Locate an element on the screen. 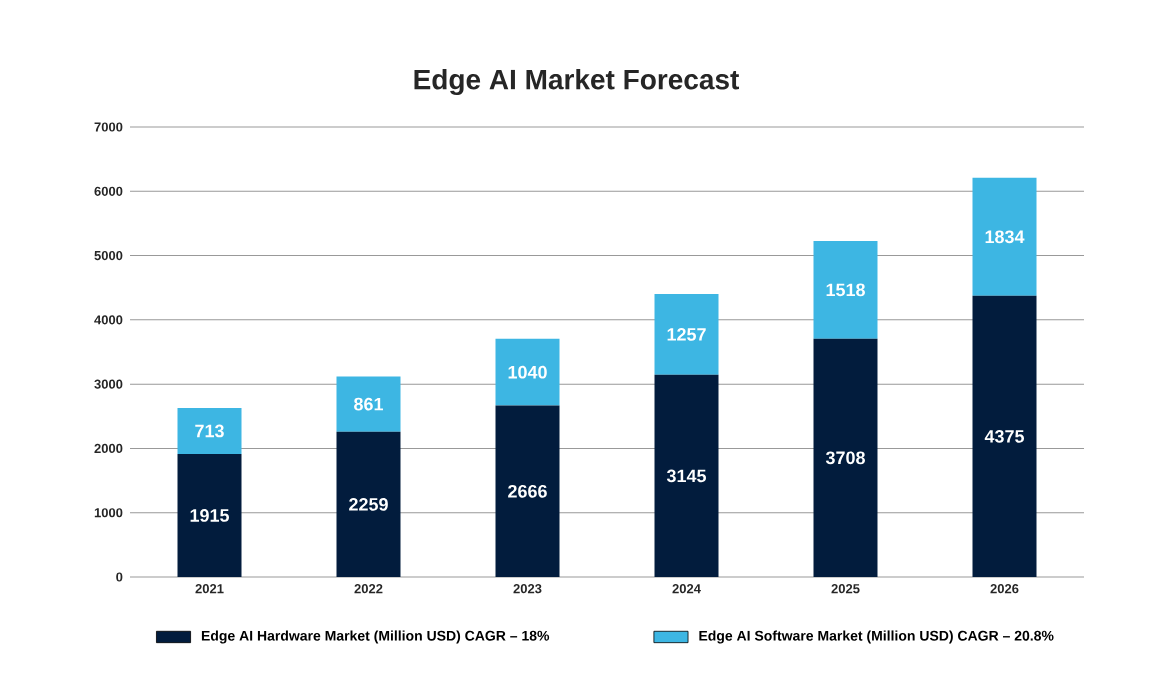 This screenshot has width=1168, height=682. chart-title: Edge AI Market Forecast is located at coordinates (576, 82).